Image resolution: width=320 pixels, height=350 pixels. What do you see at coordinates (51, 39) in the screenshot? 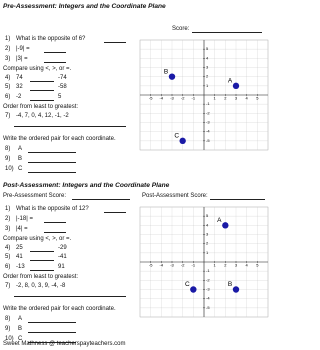
I see `question-text: What is the opposite of 6?` at bounding box center [51, 39].